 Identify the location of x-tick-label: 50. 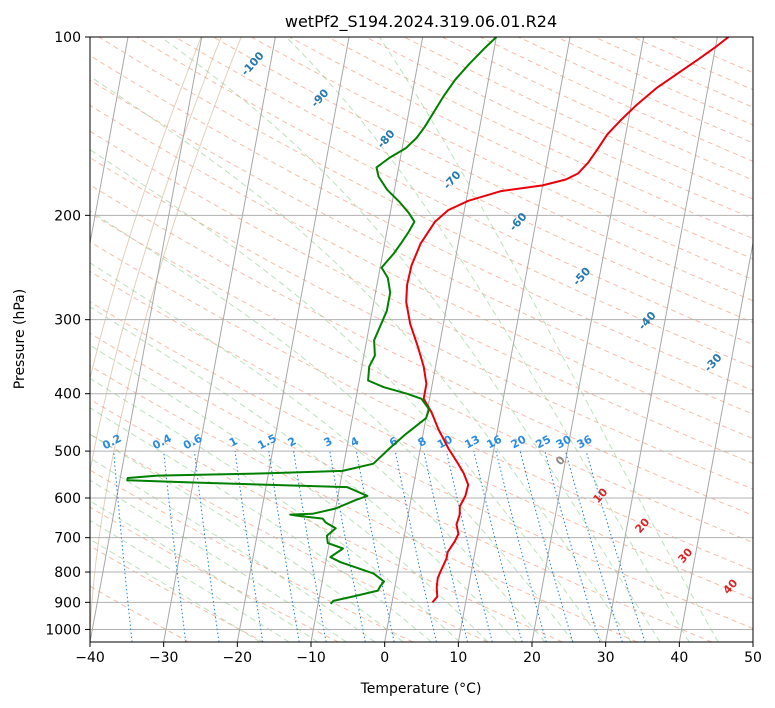
(753, 658).